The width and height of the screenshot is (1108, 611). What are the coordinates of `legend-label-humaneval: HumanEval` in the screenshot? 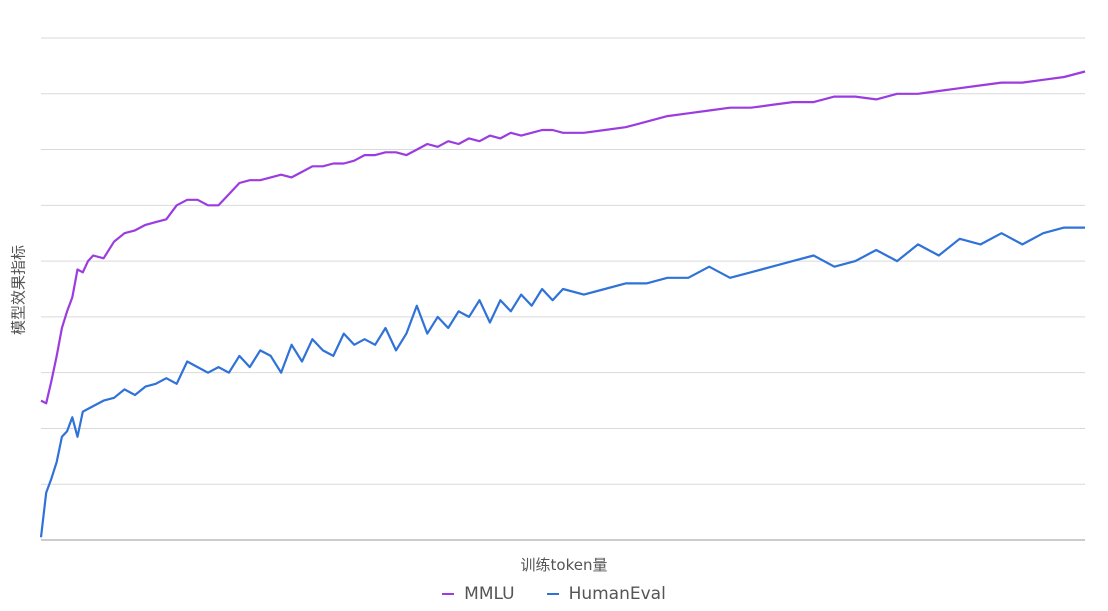 It's located at (617, 594).